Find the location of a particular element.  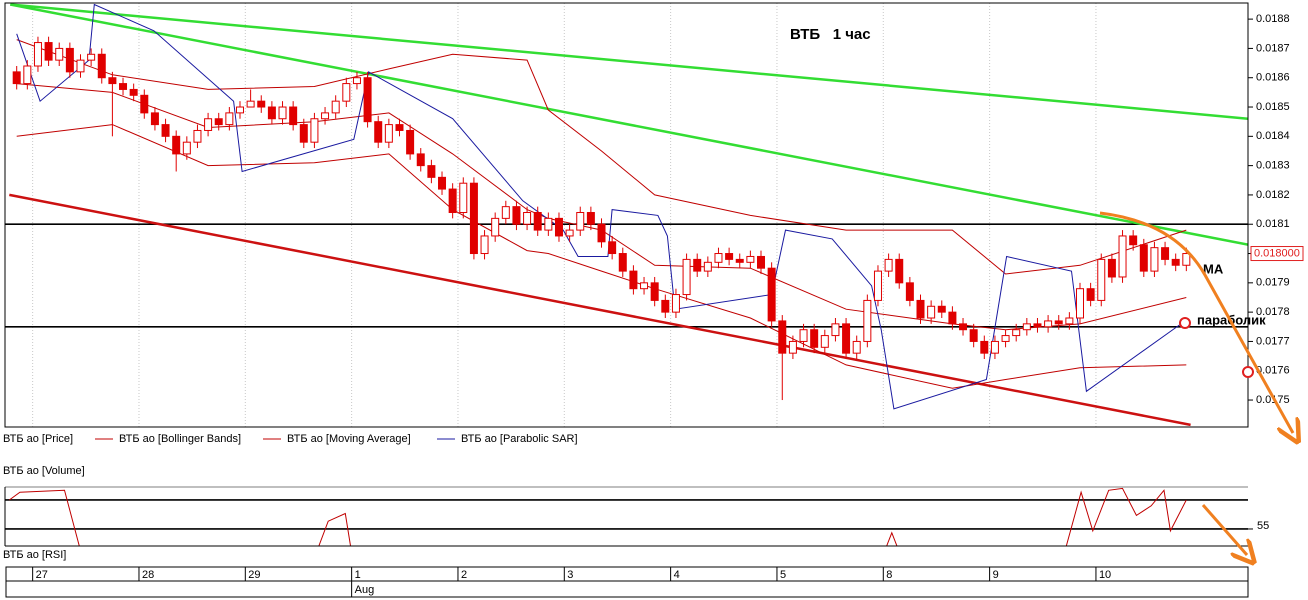

panel-label: ВТБ ао [RSI] is located at coordinates (34, 555).